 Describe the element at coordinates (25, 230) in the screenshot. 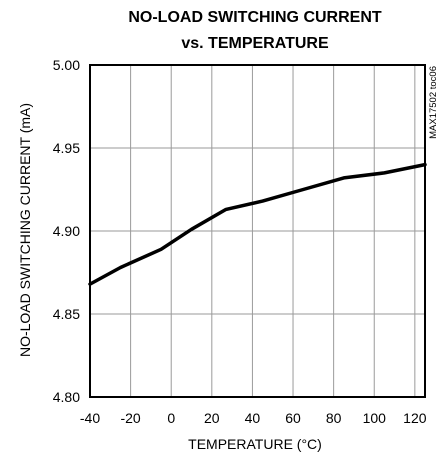

I see `y-axis-label: NO-LOAD SWITCHING CURRENT (mA)` at that location.